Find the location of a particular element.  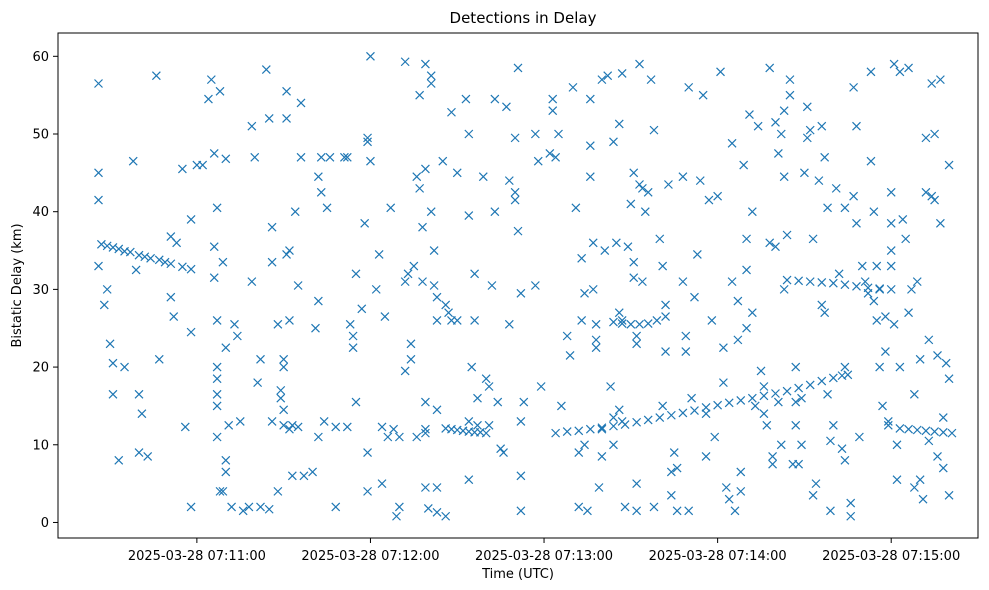

chart-title: Detections in Delay is located at coordinates (523, 18).